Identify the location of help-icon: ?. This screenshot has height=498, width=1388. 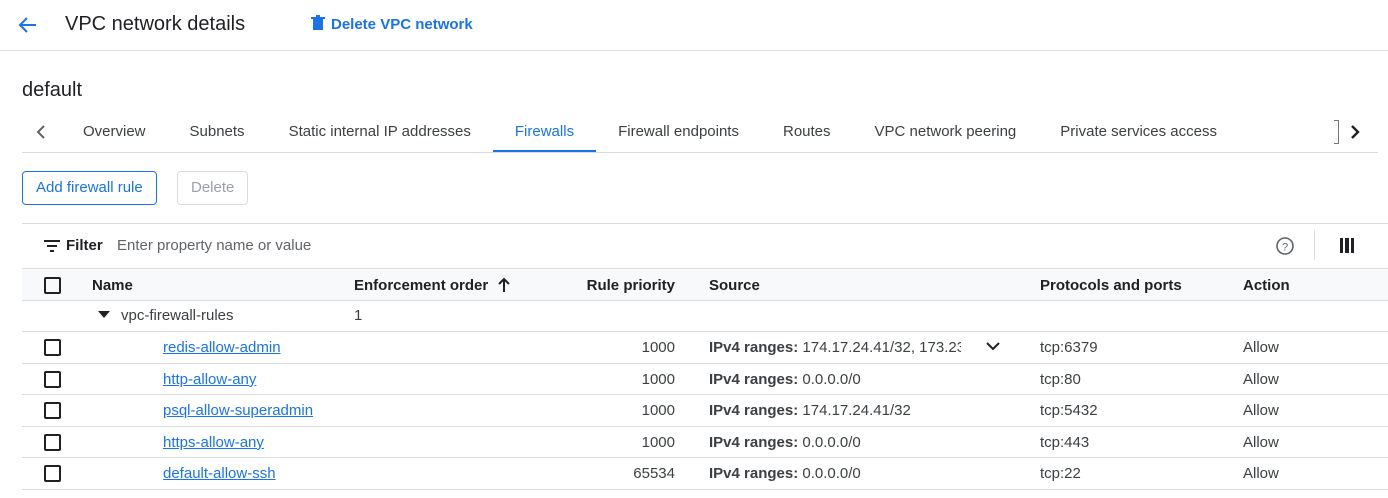
(1285, 246).